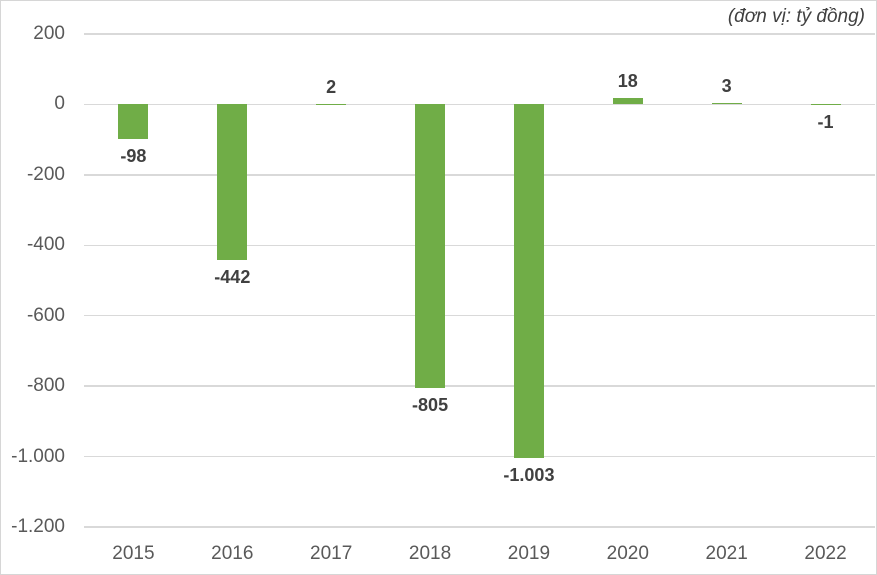 This screenshot has width=877, height=575. What do you see at coordinates (825, 553) in the screenshot?
I see `x-axis-tick-label-2022: 2022` at bounding box center [825, 553].